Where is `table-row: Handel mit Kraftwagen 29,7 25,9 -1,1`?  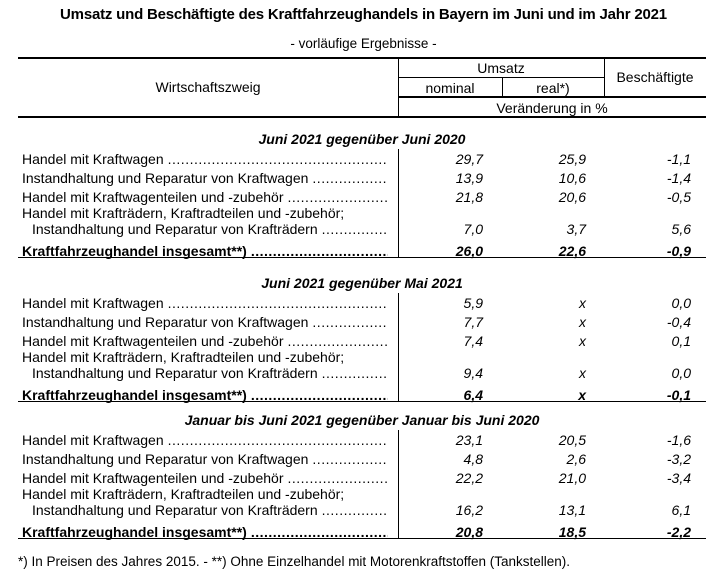
table-row: Handel mit Kraftwagen 29,7 25,9 -1,1 is located at coordinates (362, 159).